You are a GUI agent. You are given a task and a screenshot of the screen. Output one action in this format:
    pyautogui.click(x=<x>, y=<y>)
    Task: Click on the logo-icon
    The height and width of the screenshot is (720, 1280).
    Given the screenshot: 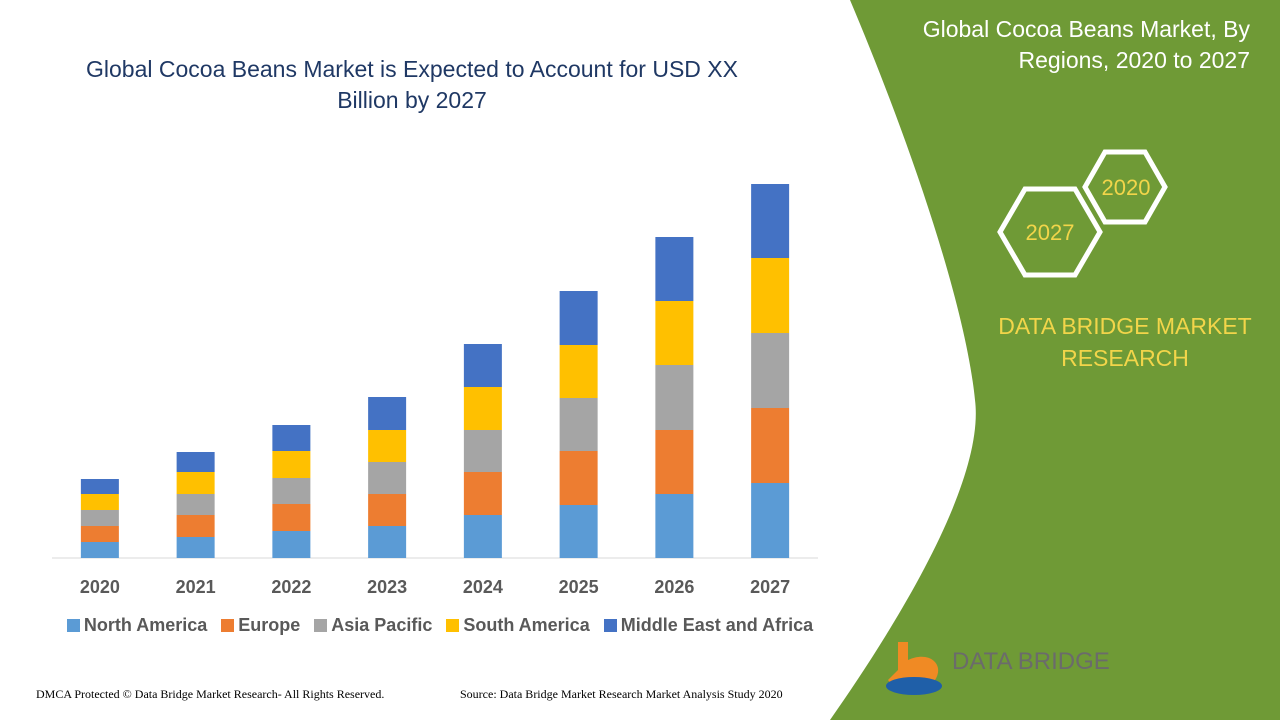 What is the action you would take?
    pyautogui.click(x=914, y=668)
    